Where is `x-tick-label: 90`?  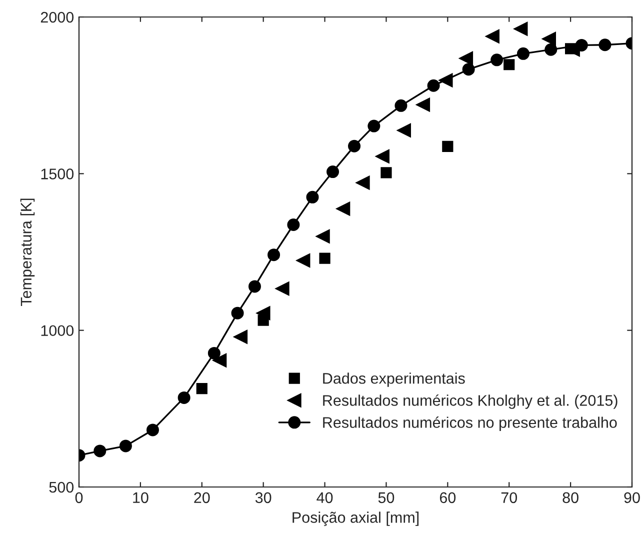
x-tick-label: 90 is located at coordinates (632, 498).